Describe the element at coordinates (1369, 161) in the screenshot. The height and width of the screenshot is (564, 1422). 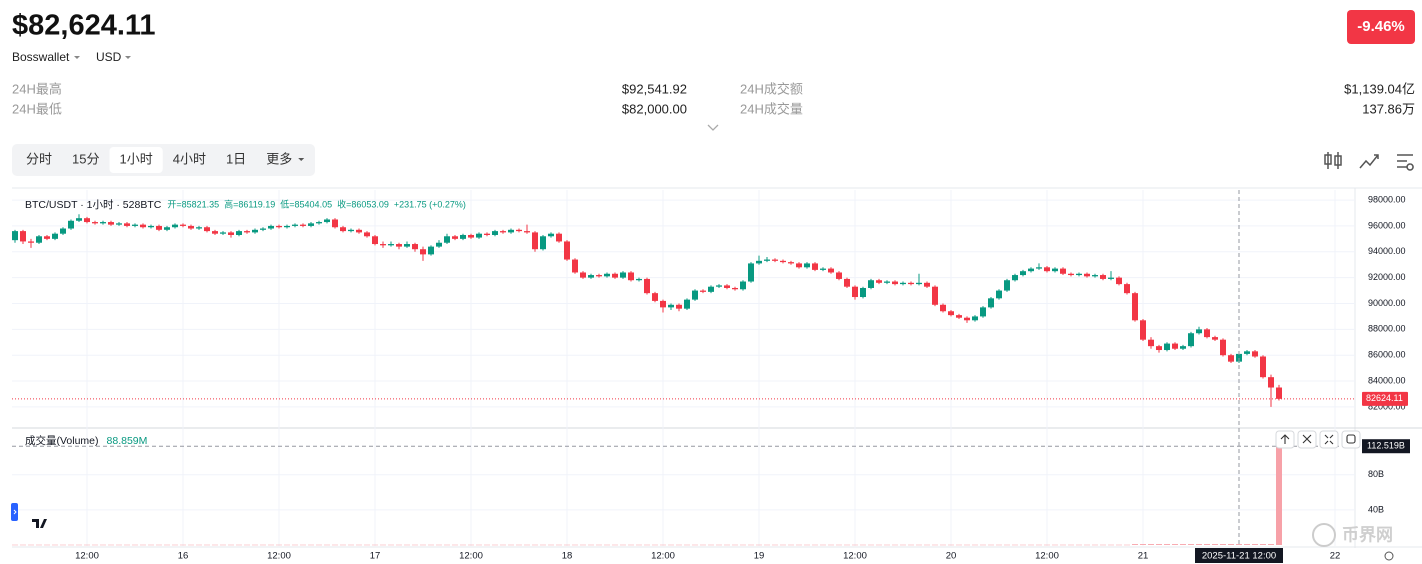
I see `indicator-icon` at that location.